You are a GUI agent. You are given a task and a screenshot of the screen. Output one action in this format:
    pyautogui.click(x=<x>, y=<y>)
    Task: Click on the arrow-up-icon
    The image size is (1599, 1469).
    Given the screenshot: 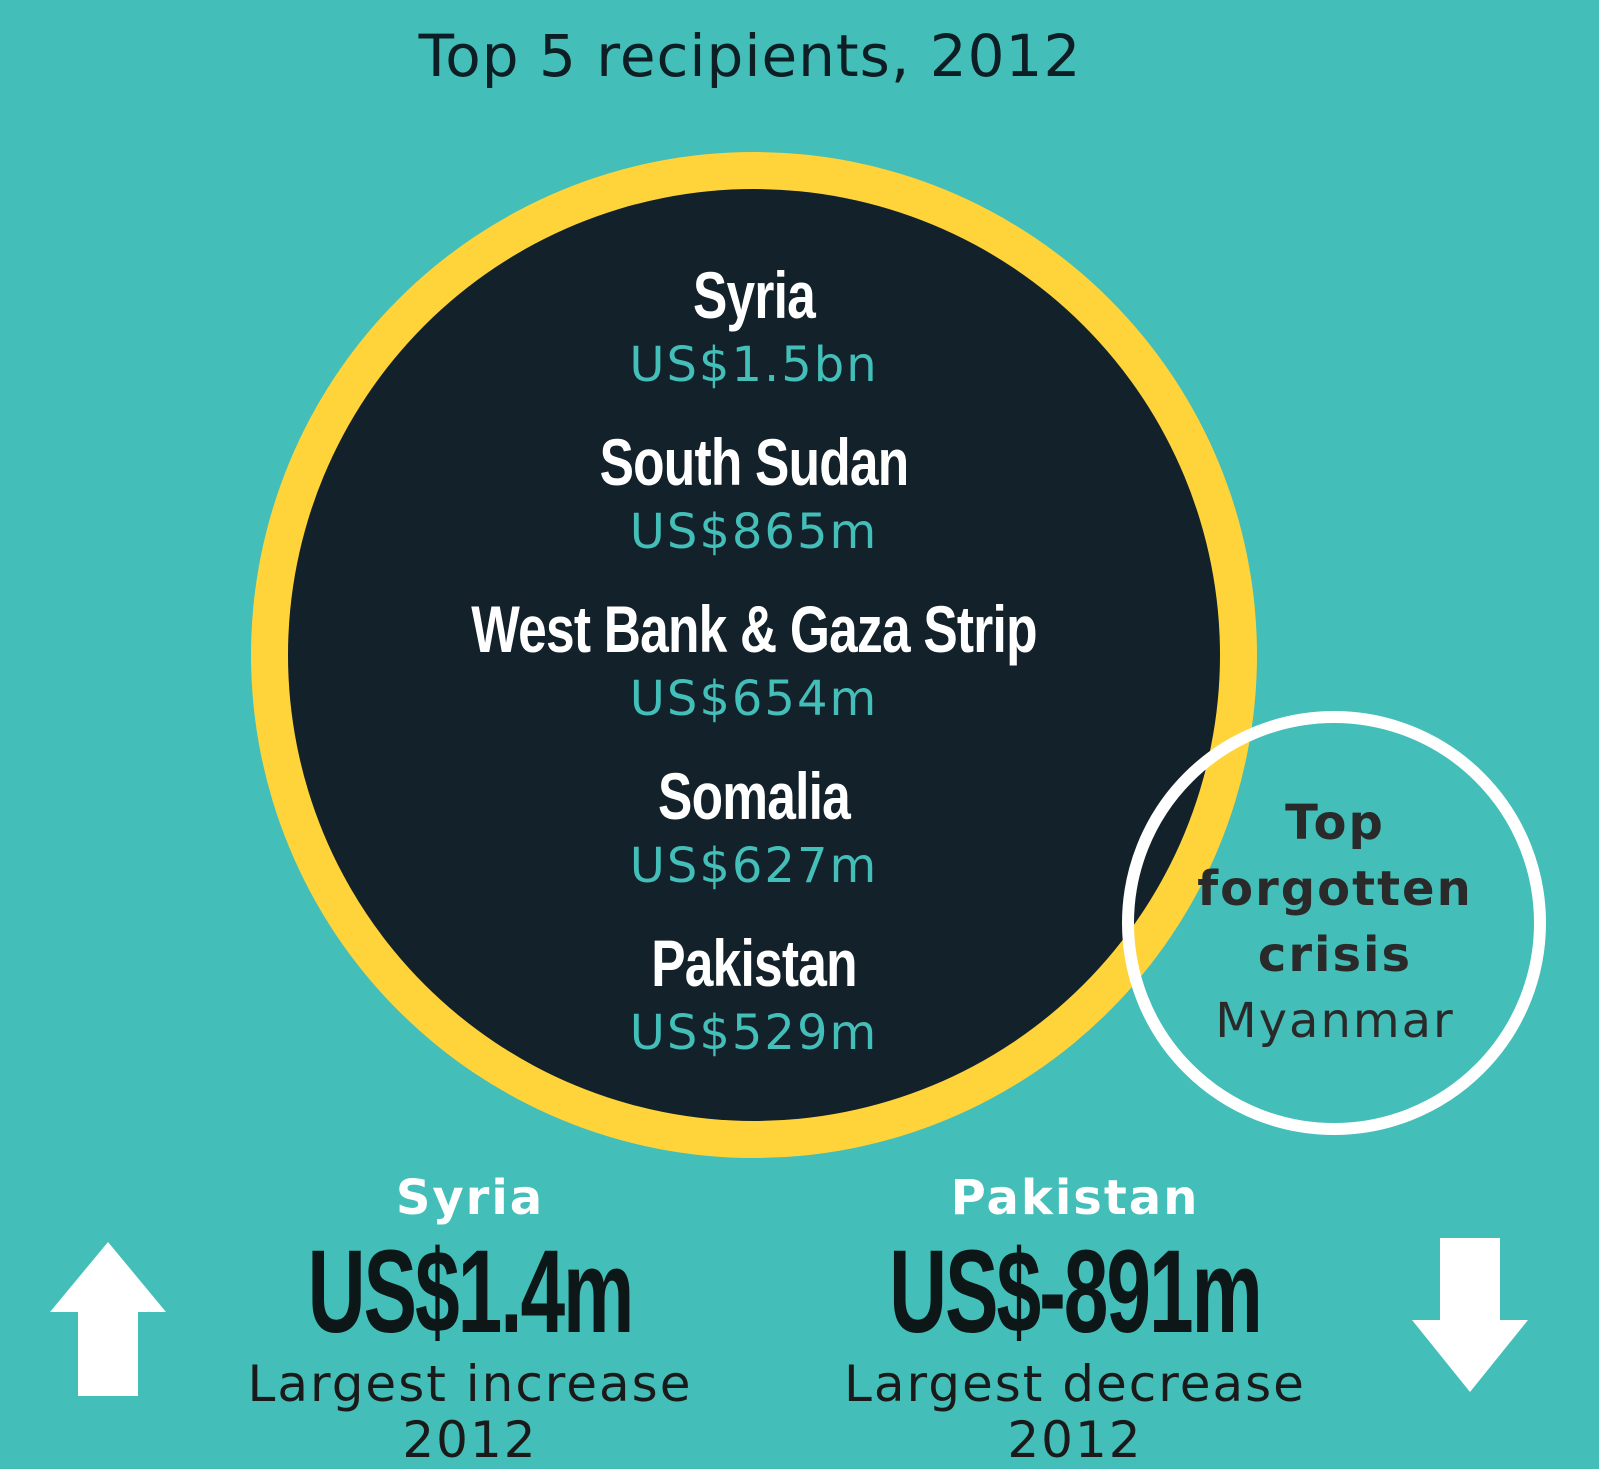 What is the action you would take?
    pyautogui.click(x=108, y=1319)
    